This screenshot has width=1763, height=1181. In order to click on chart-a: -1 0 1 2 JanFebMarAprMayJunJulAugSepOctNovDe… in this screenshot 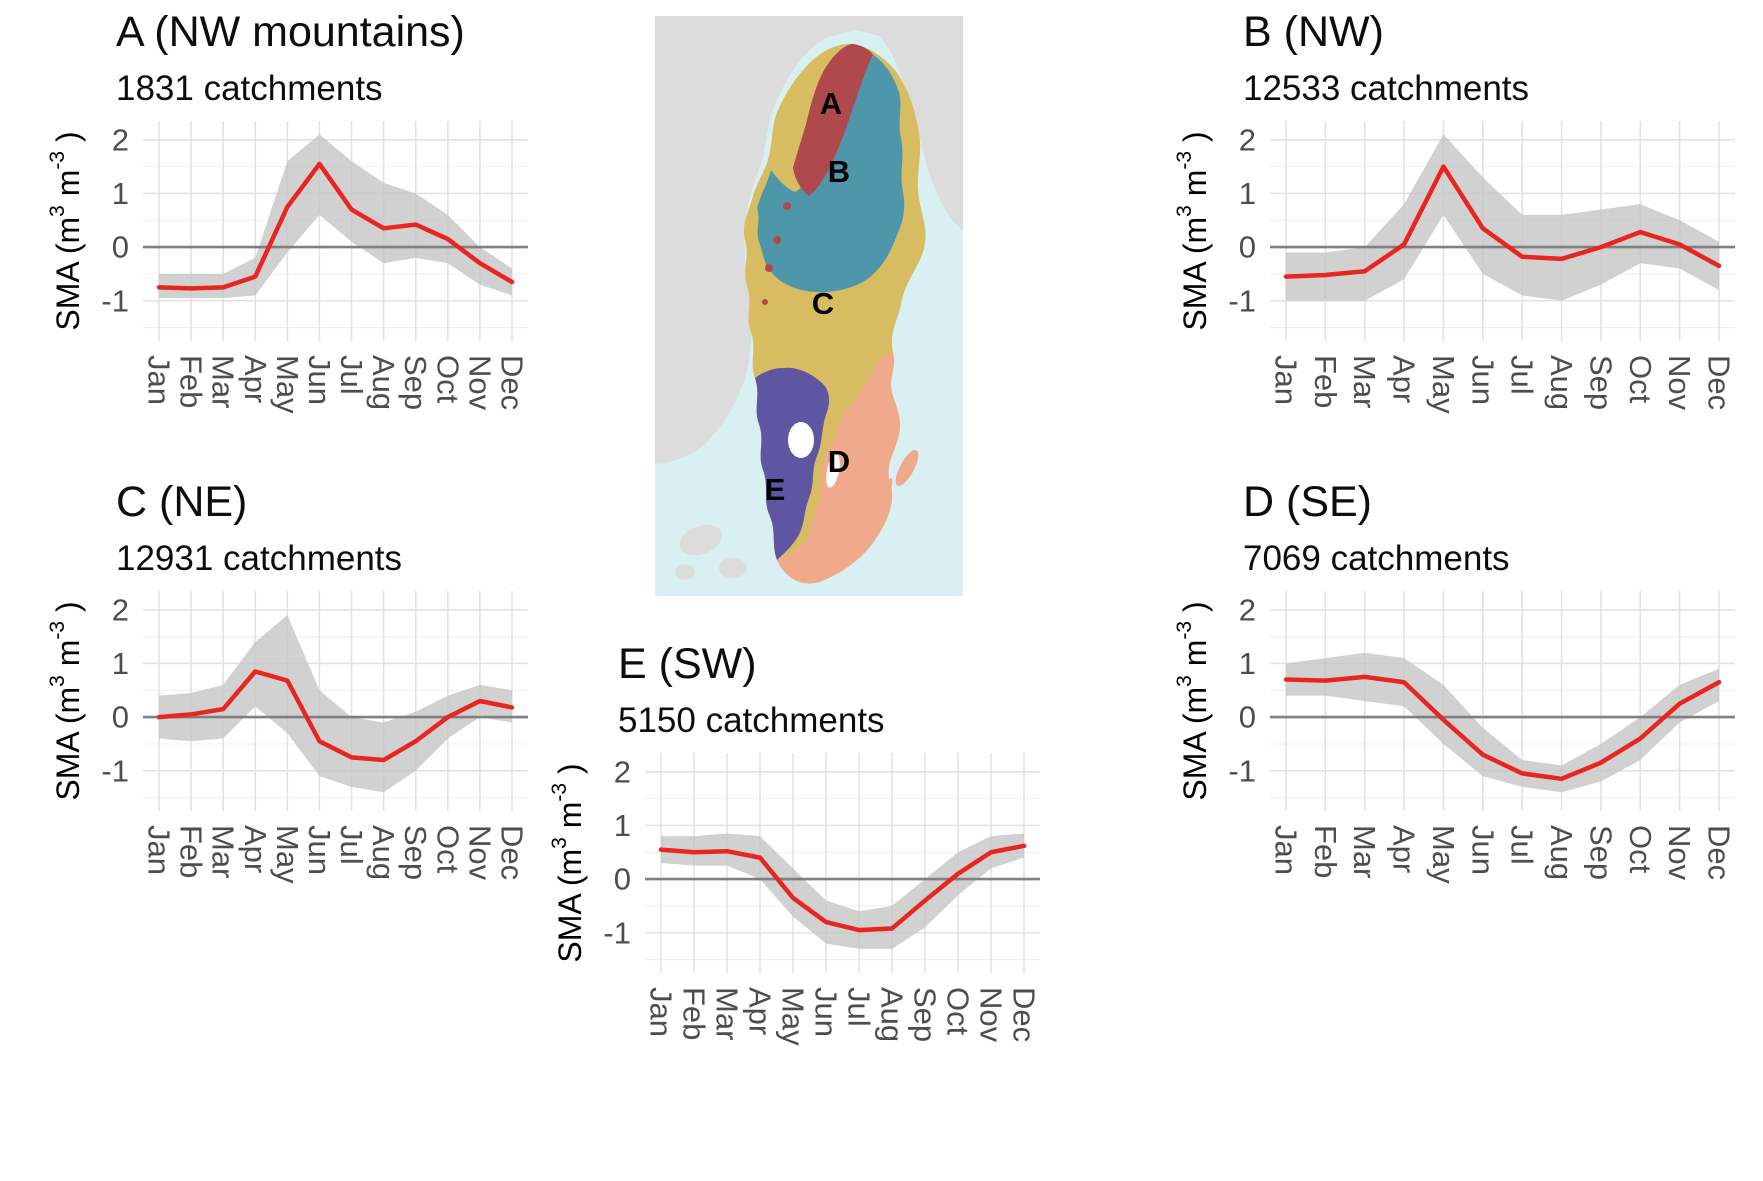, I will do `click(288, 267)`.